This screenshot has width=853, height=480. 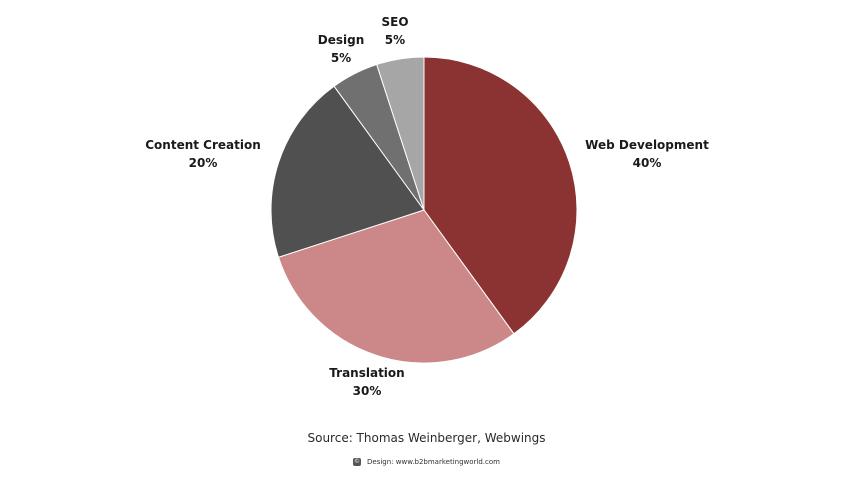 I want to click on slice-content-creation, so click(x=347, y=171).